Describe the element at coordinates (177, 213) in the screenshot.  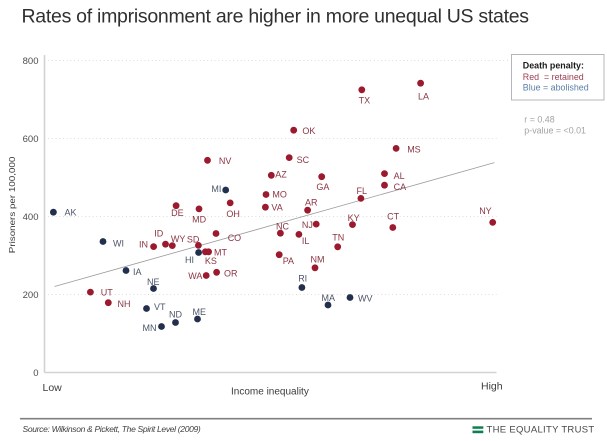
I see `svg-text: DE` at that location.